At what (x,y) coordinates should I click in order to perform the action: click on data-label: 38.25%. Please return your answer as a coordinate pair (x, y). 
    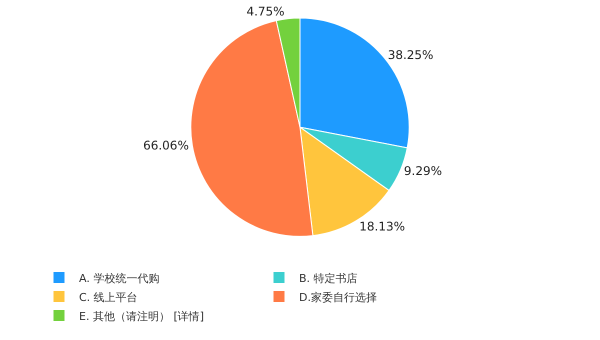
    Looking at the image, I should click on (411, 55).